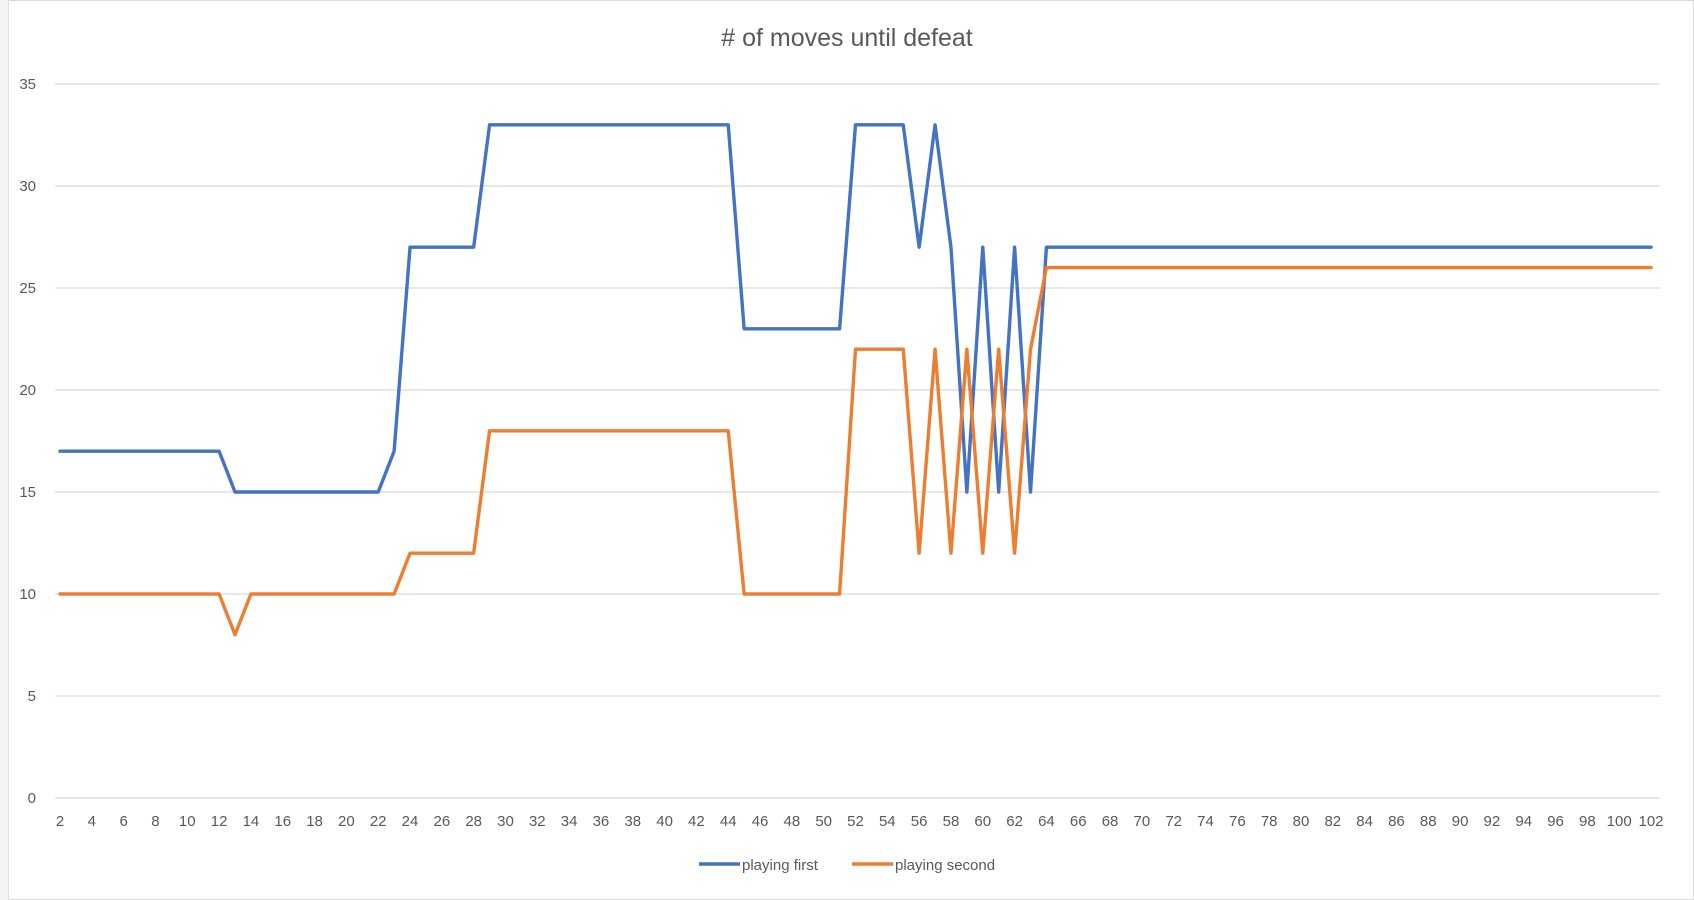 The image size is (1694, 900). Describe the element at coordinates (155, 821) in the screenshot. I see `x-tick-label: 8` at that location.